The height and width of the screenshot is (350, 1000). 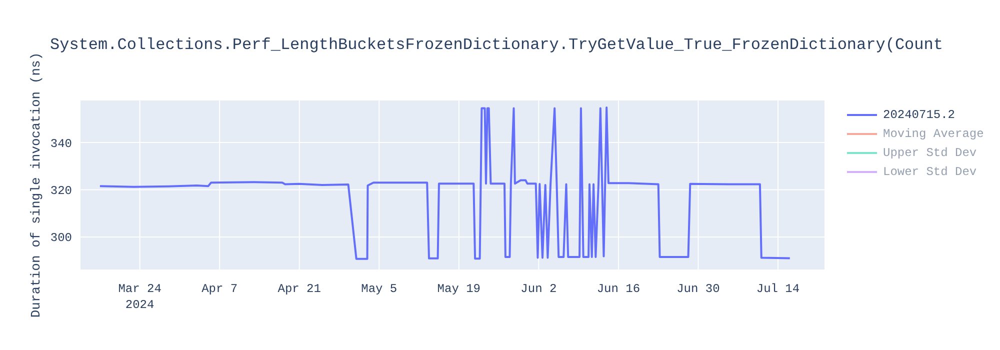 What do you see at coordinates (698, 289) in the screenshot?
I see `x-tick-label: Jun 30` at bounding box center [698, 289].